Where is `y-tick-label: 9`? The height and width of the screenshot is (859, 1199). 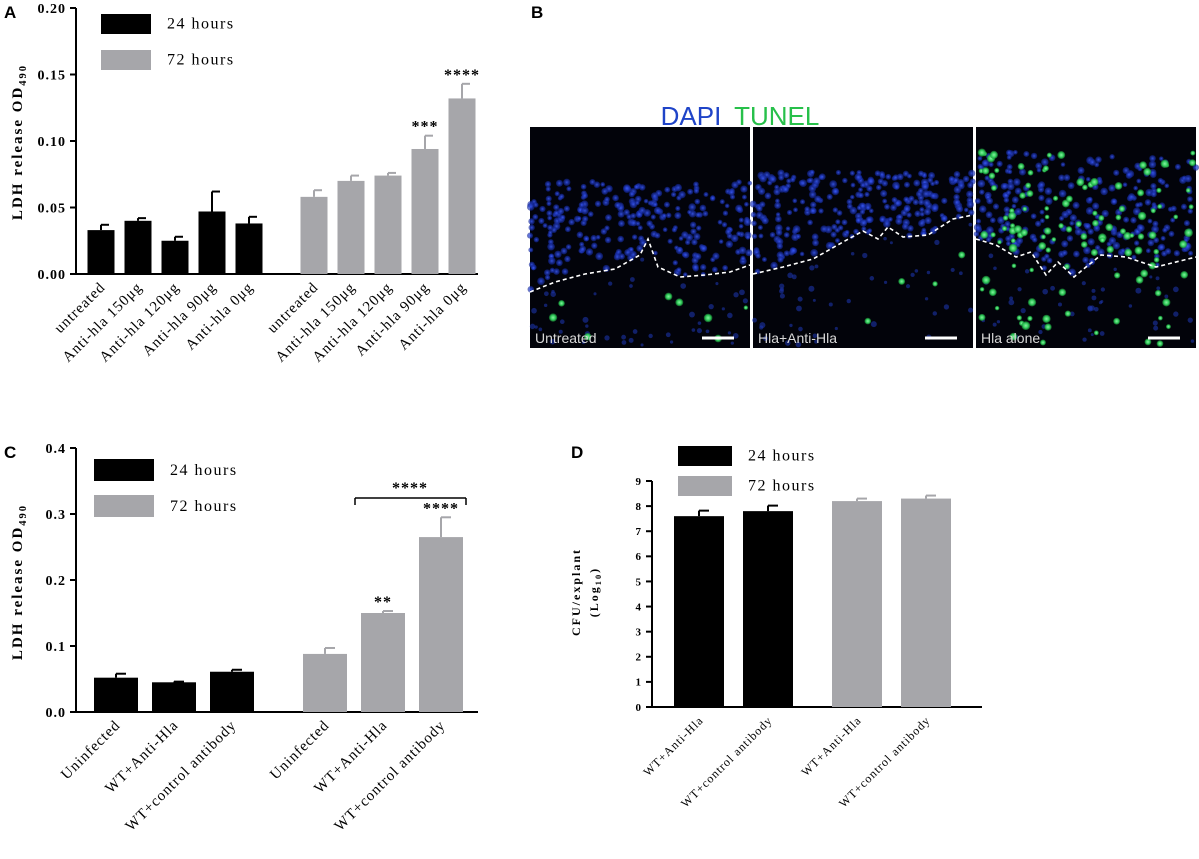
y-tick-label: 9 is located at coordinates (639, 482).